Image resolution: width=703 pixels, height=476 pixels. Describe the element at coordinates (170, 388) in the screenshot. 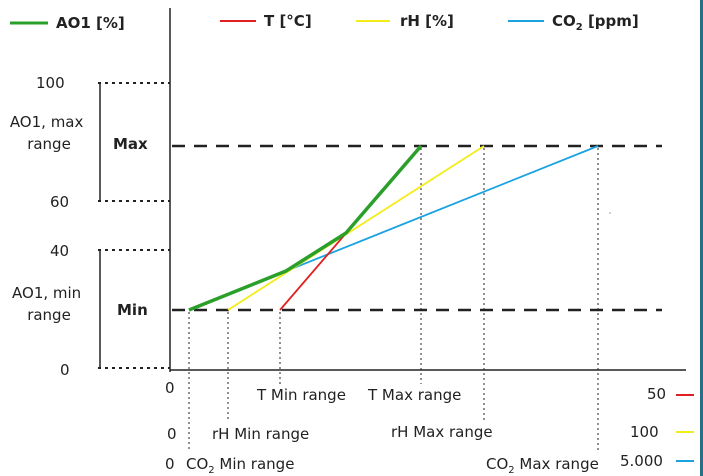

I see `t-row-start: 0` at that location.